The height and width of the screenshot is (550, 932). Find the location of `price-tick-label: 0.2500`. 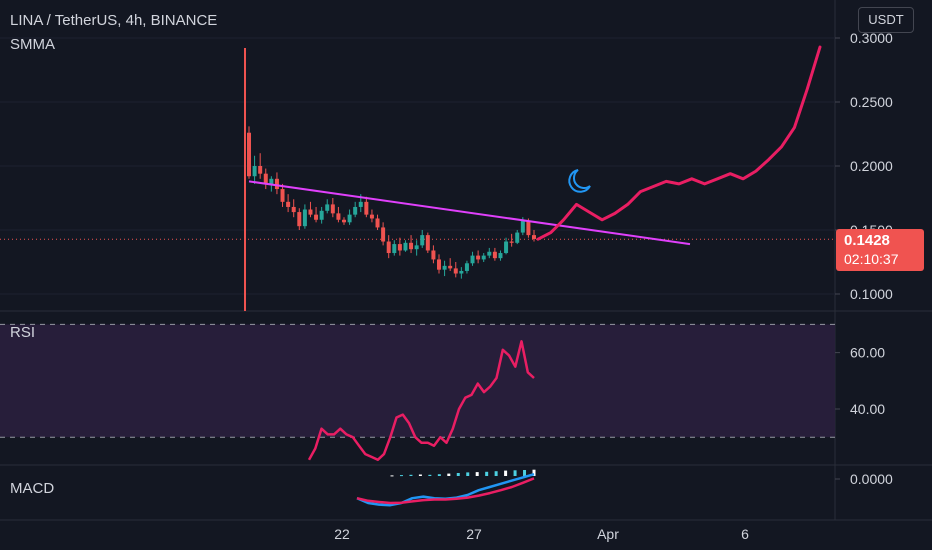

price-tick-label: 0.2500 is located at coordinates (871, 102).